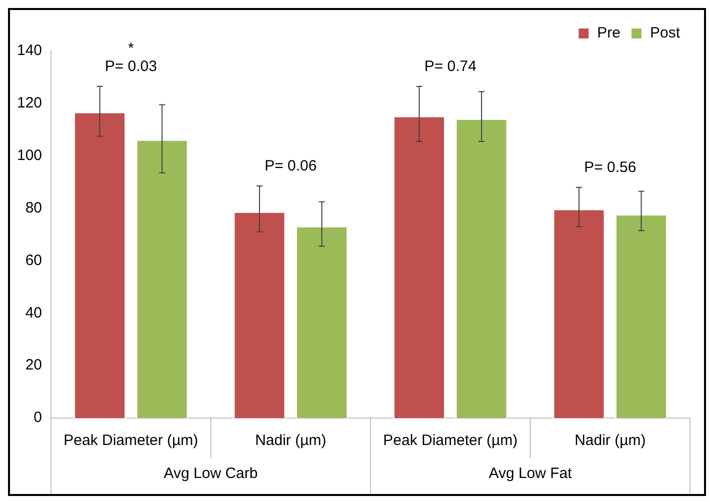  I want to click on text: Avg Low Carb, so click(211, 473).